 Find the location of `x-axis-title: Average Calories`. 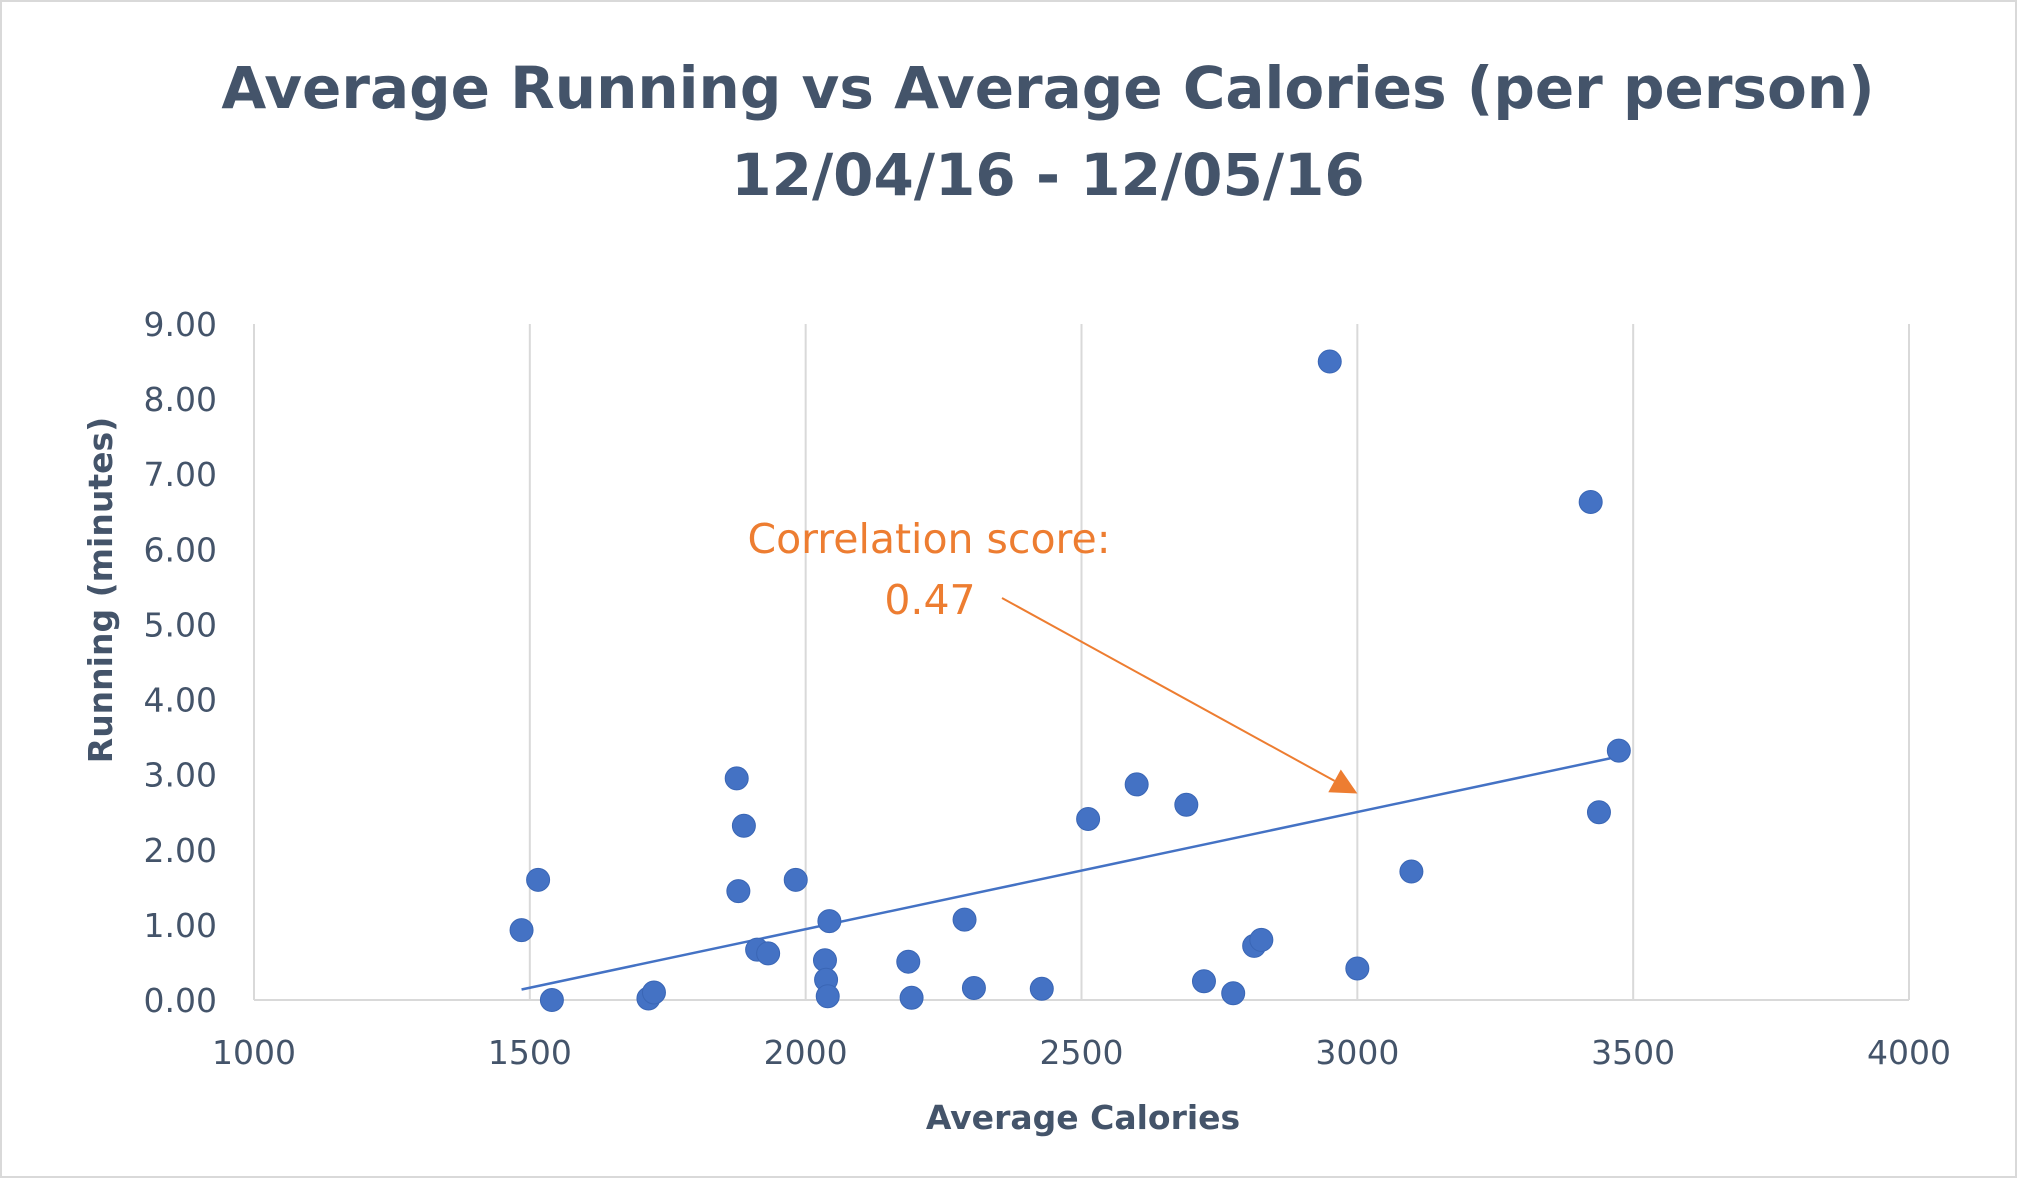

x-axis-title: Average Calories is located at coordinates (1083, 1117).